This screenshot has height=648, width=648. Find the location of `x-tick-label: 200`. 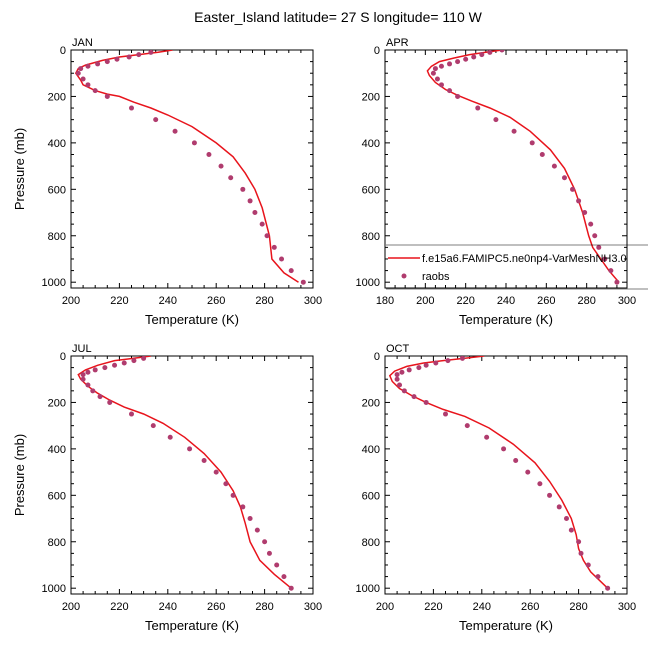

x-tick-label: 200 is located at coordinates (71, 301).